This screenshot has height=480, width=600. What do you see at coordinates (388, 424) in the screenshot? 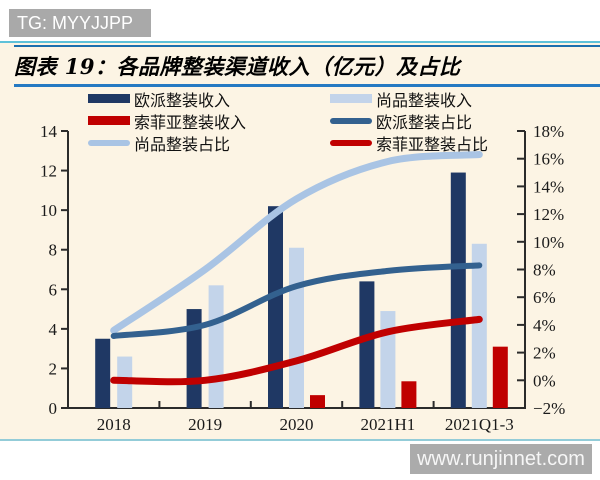
I see `x-axis-category-label: 2021H1` at bounding box center [388, 424].